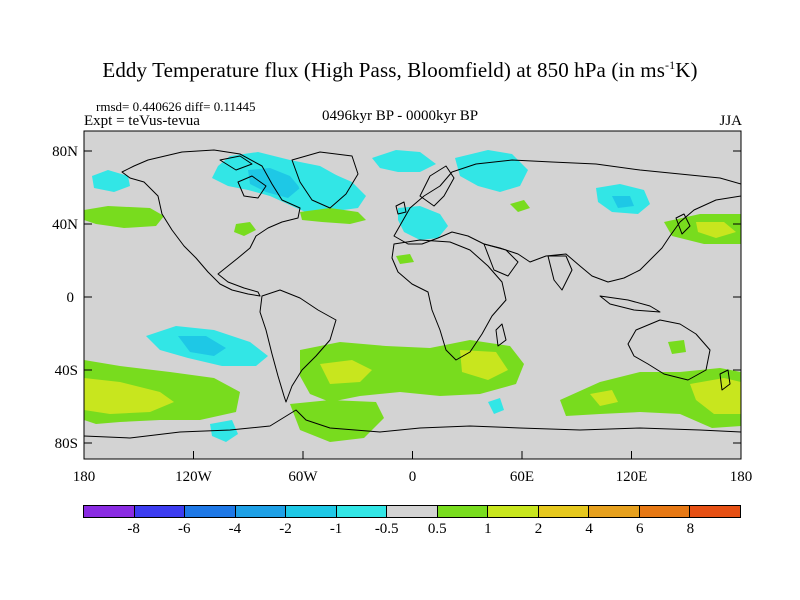 The height and width of the screenshot is (600, 800). Describe the element at coordinates (184, 529) in the screenshot. I see `colorbar-label: -6` at that location.